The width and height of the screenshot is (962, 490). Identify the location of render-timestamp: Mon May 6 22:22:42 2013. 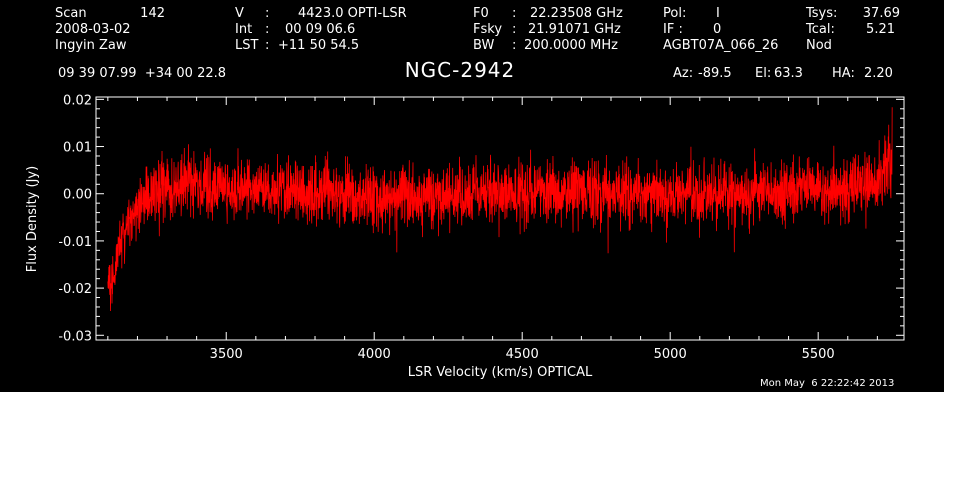
(827, 383).